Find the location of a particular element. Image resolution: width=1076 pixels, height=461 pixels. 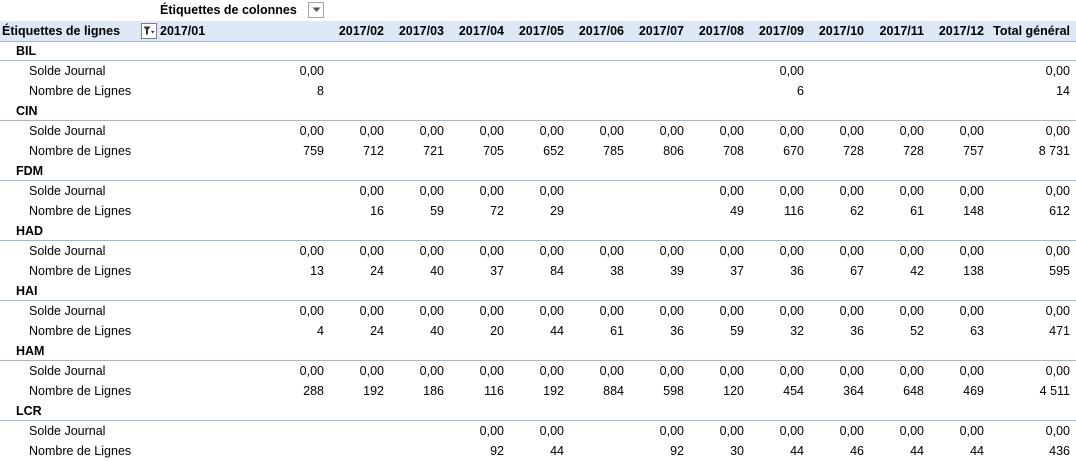

grand-total-cell: 14 is located at coordinates (1063, 91).